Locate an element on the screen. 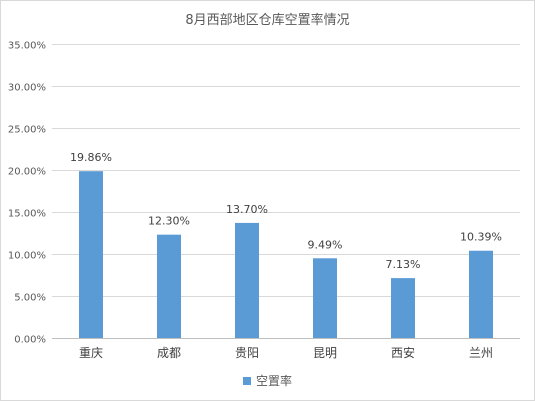 The height and width of the screenshot is (401, 535). x-tick-label: 兰州 is located at coordinates (481, 353).